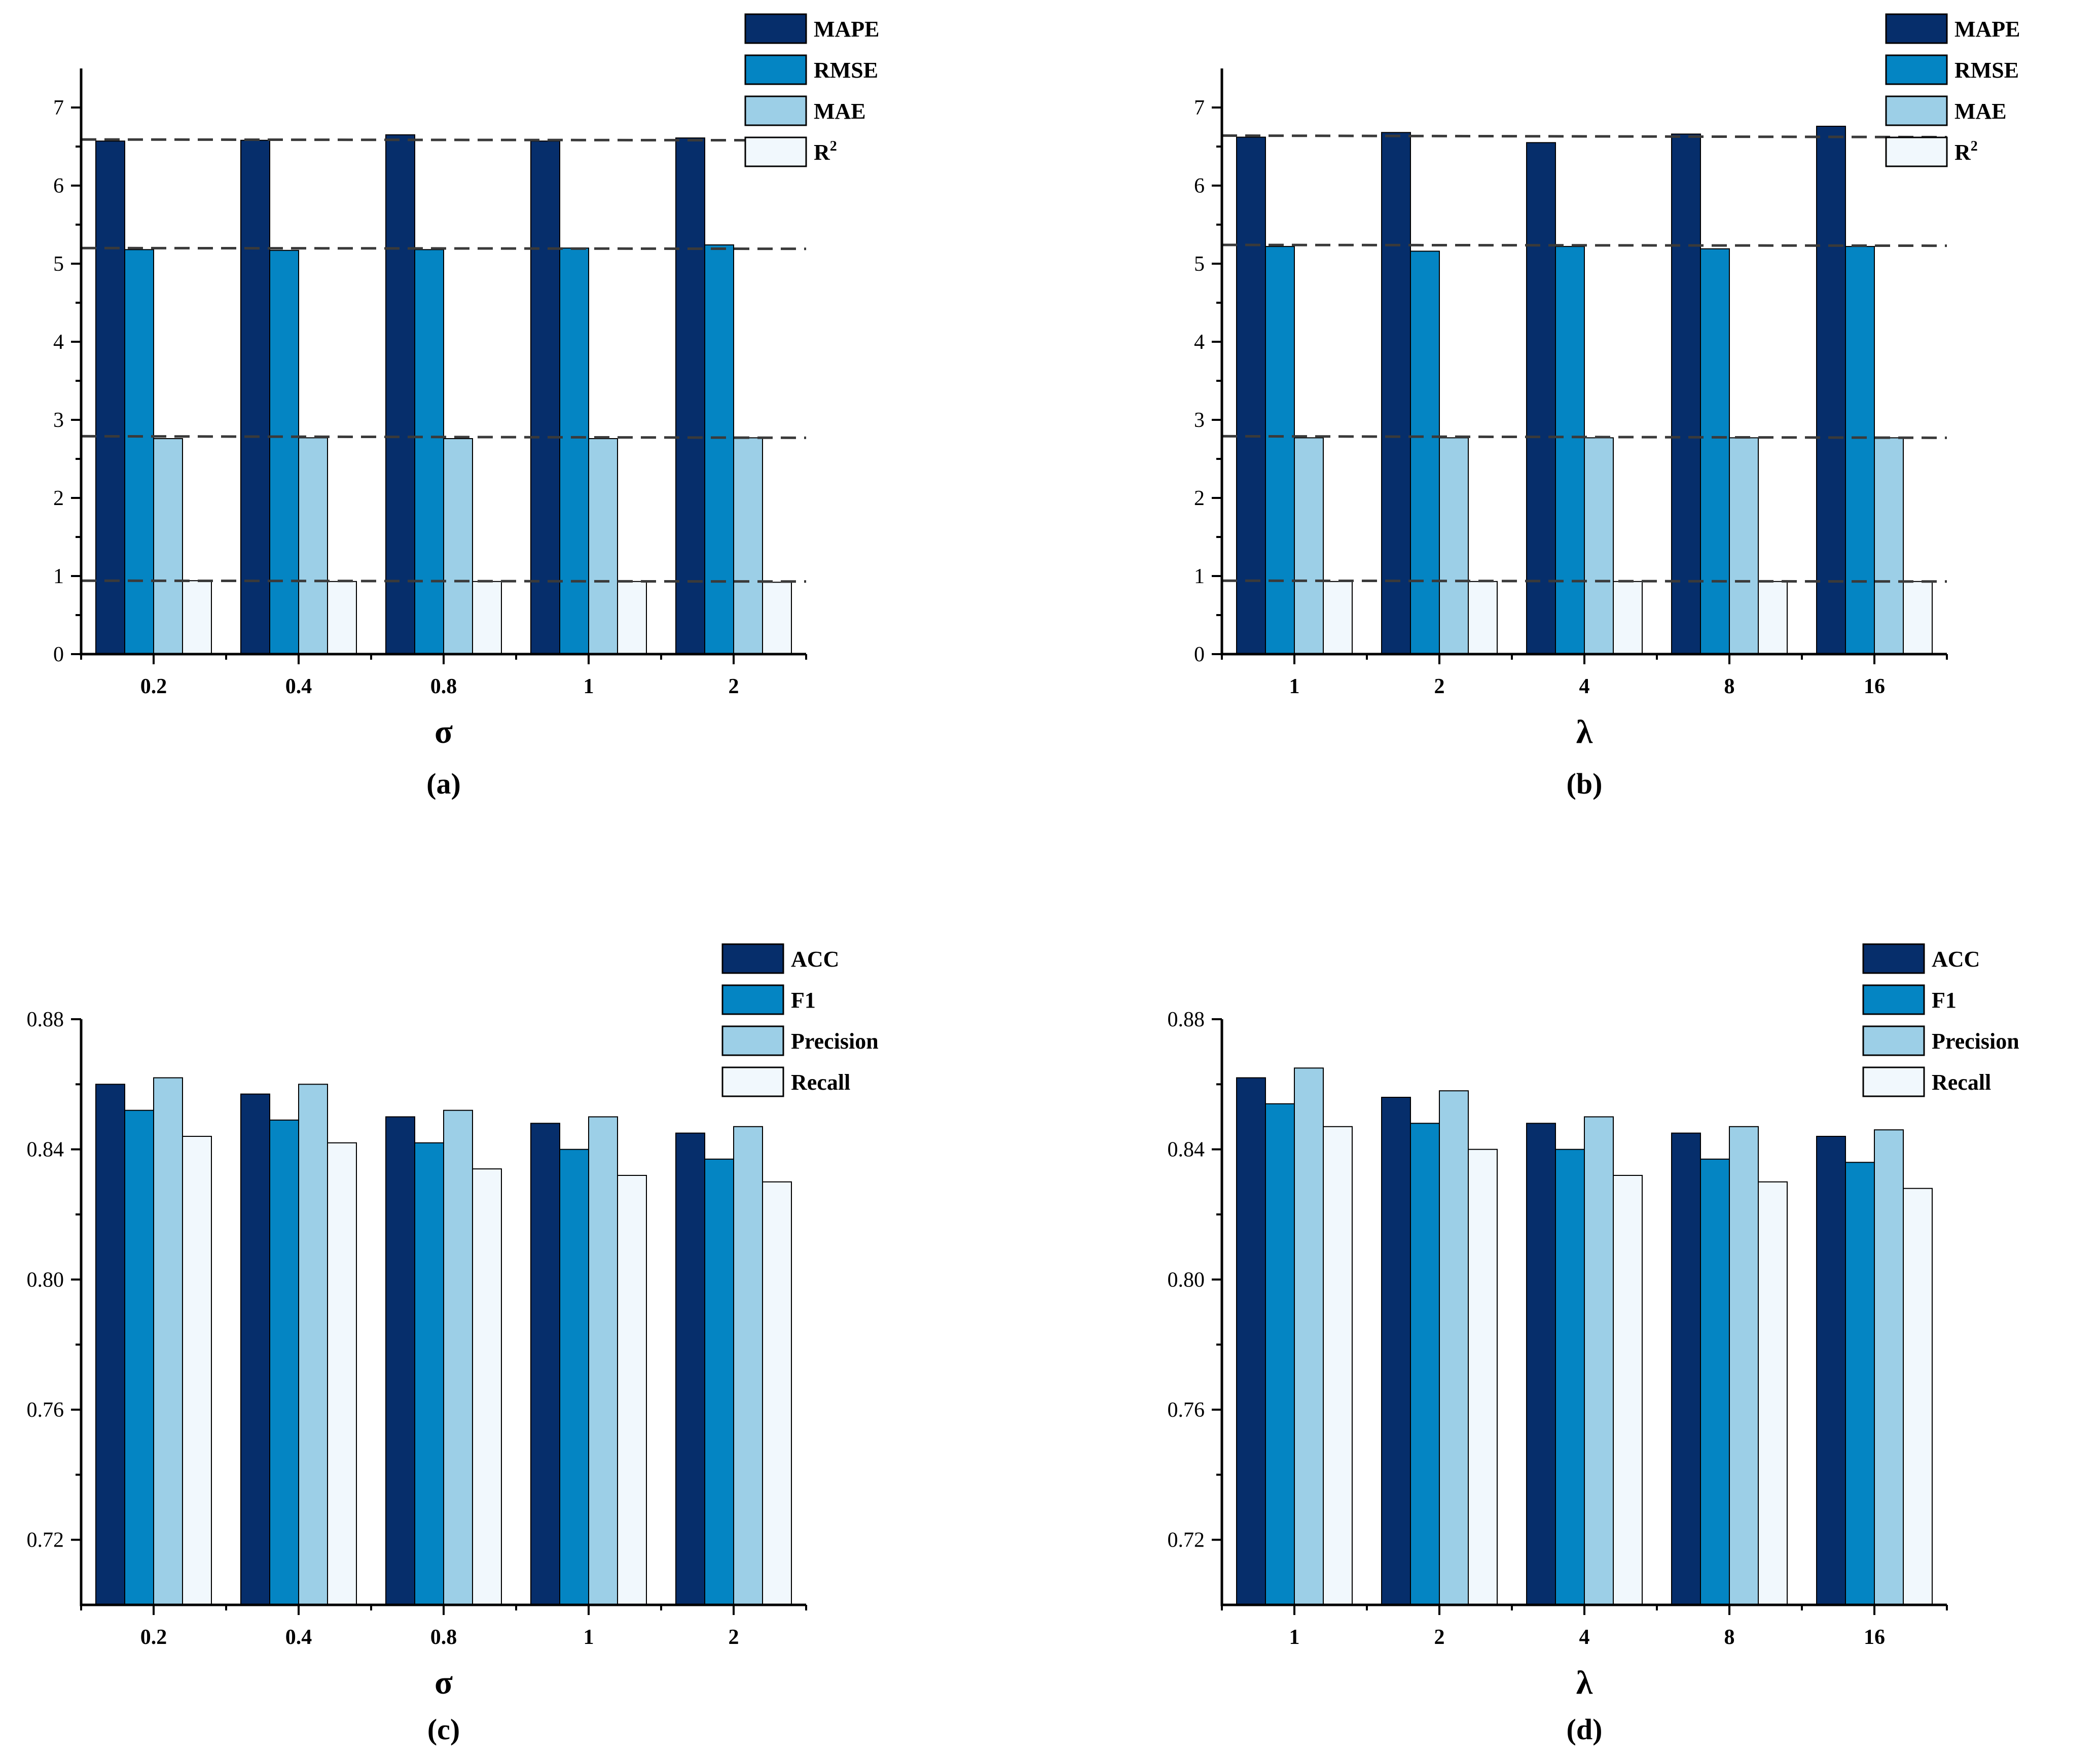 The width and height of the screenshot is (2100, 1757). I want to click on legend-label: MAPE, so click(847, 29).